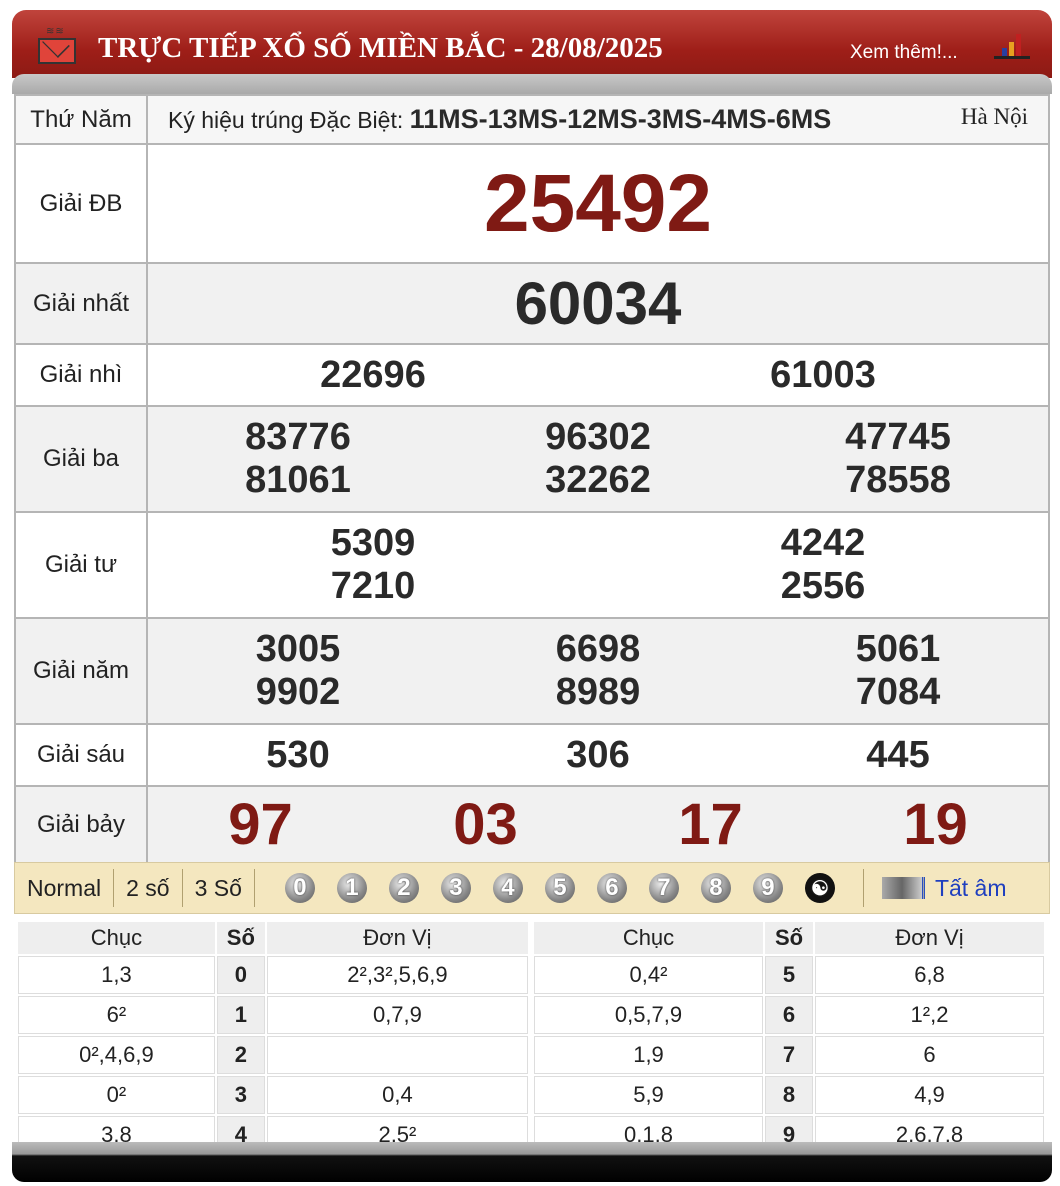 The height and width of the screenshot is (1186, 1060). What do you see at coordinates (380, 48) in the screenshot?
I see `page-title: TRỰC TIẾP XỔ SỐ MIỀN BẮC - 28/08/2025` at bounding box center [380, 48].